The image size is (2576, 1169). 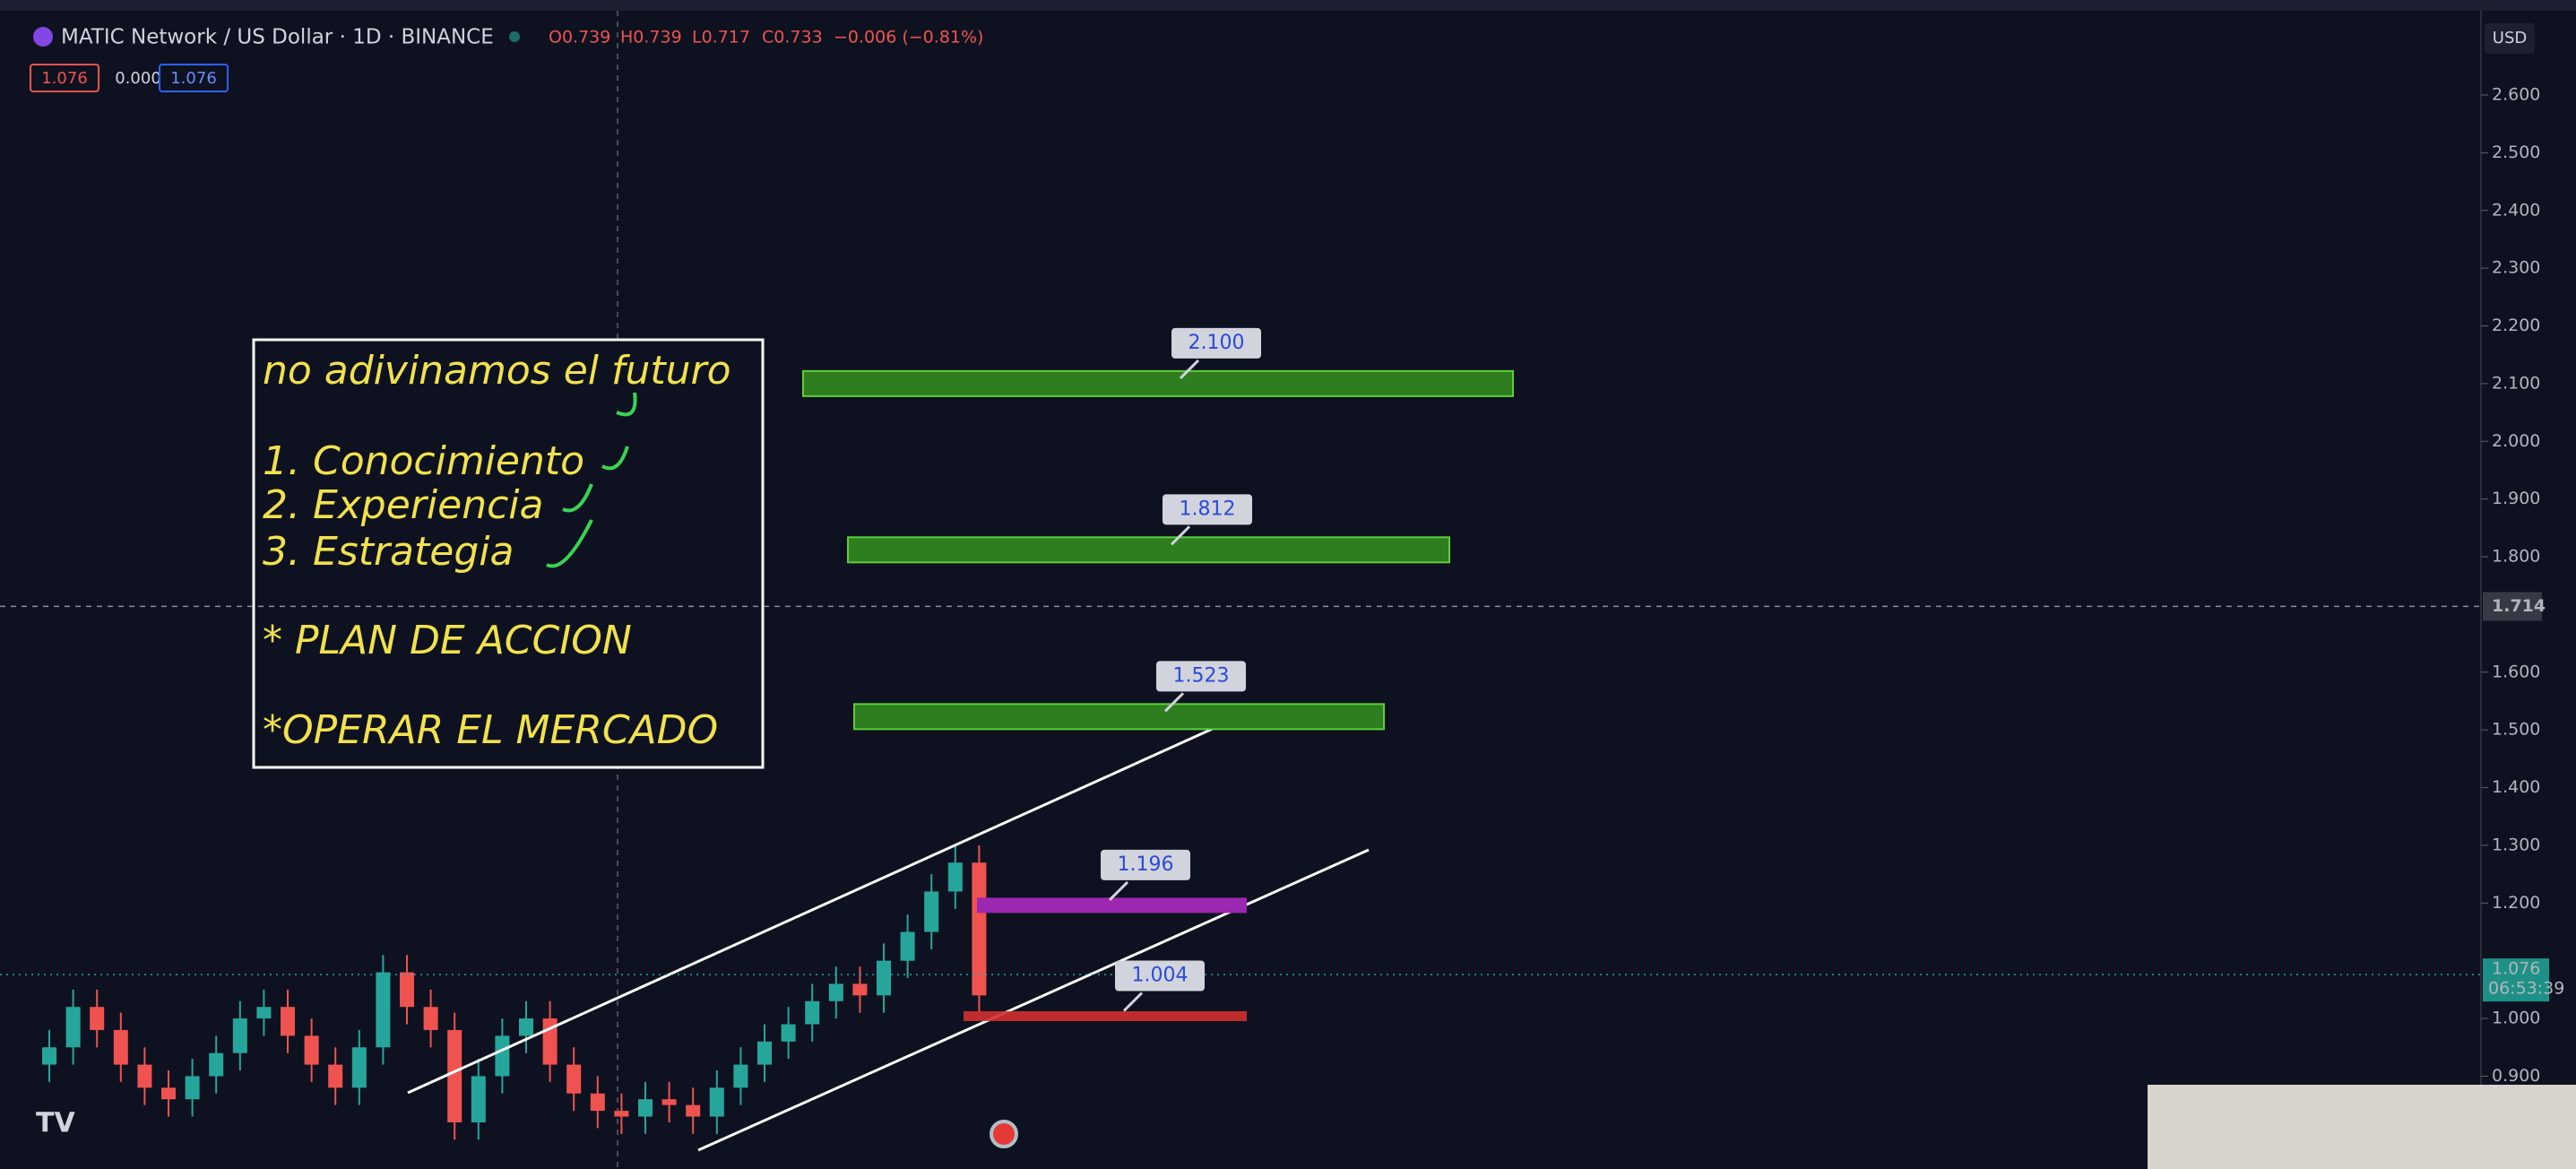 What do you see at coordinates (651, 38) in the screenshot?
I see `ohlc-value: H0.739` at bounding box center [651, 38].